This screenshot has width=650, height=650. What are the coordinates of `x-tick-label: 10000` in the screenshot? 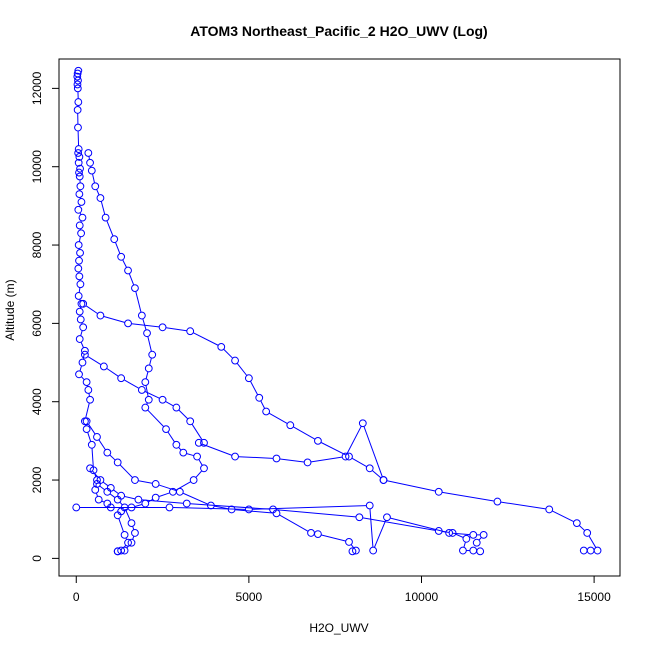 It's located at (422, 597).